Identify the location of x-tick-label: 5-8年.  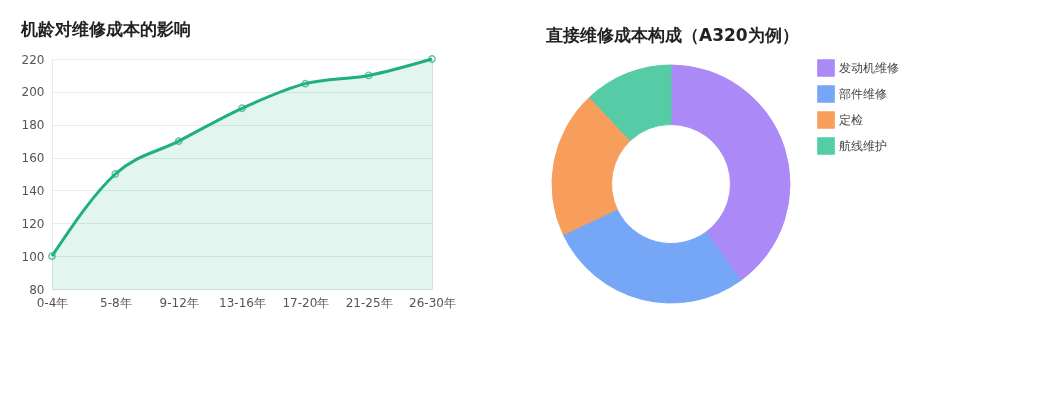
(116, 302).